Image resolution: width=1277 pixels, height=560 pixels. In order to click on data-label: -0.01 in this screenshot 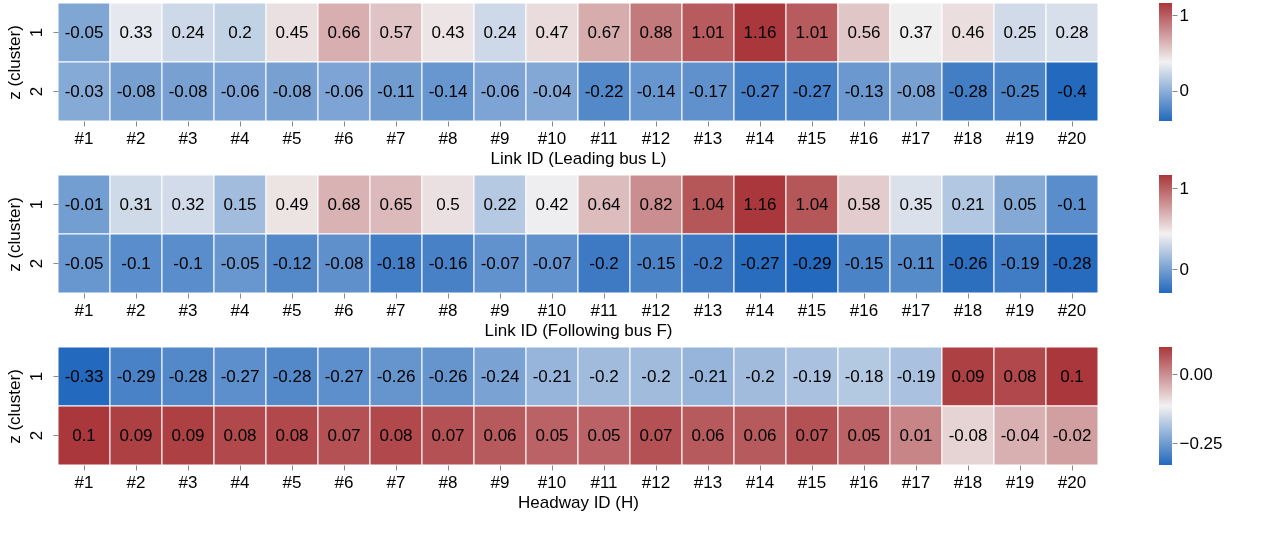, I will do `click(84, 204)`.